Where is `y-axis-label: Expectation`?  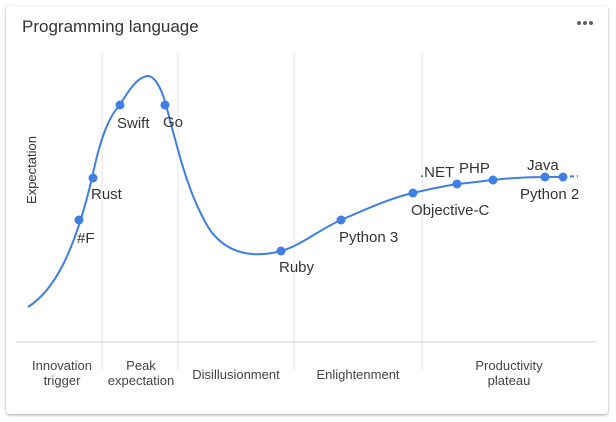
y-axis-label: Expectation is located at coordinates (31, 170).